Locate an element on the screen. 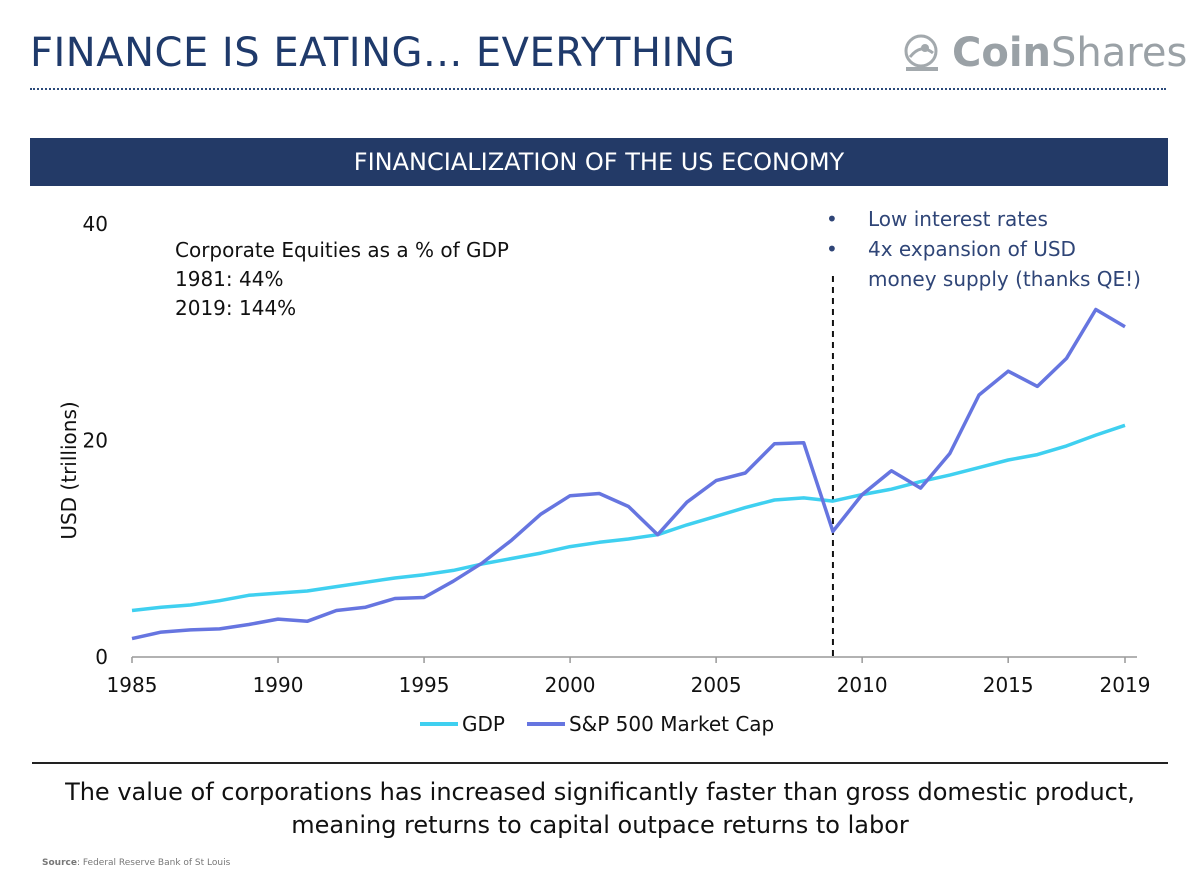  bullet-usd-expansion: 4x expansion of USD is located at coordinates (972, 249).